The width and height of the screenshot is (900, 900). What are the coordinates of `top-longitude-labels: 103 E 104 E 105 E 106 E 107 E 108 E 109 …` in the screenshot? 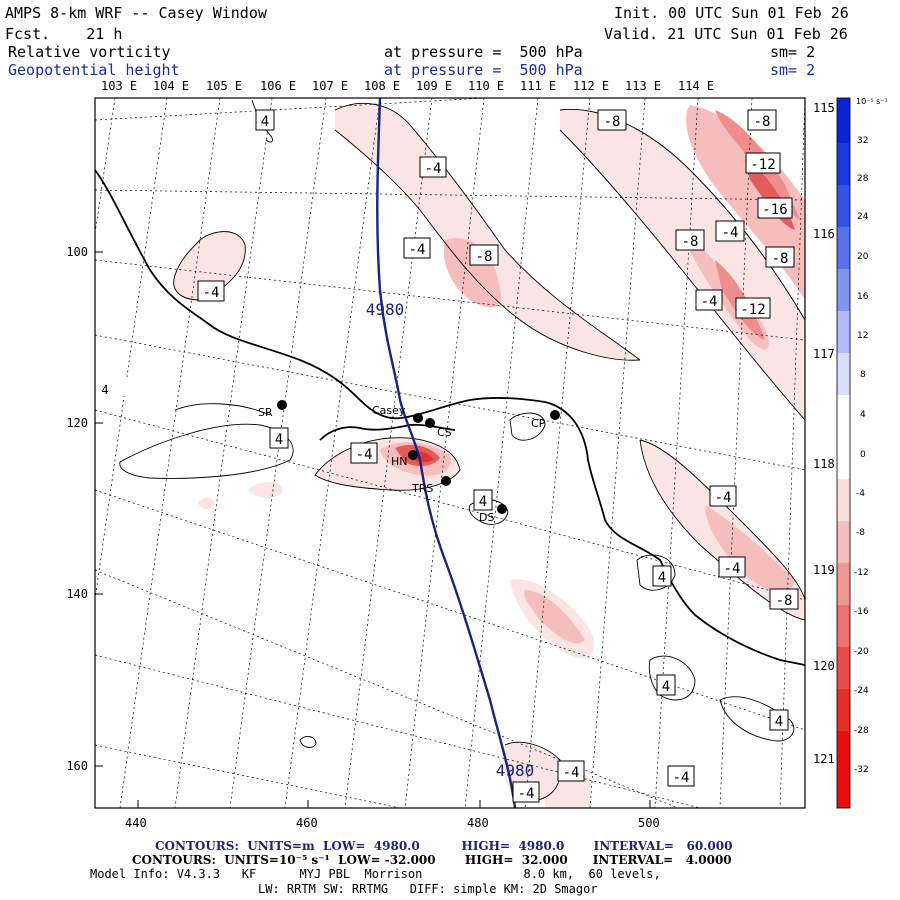 It's located at (407, 86).